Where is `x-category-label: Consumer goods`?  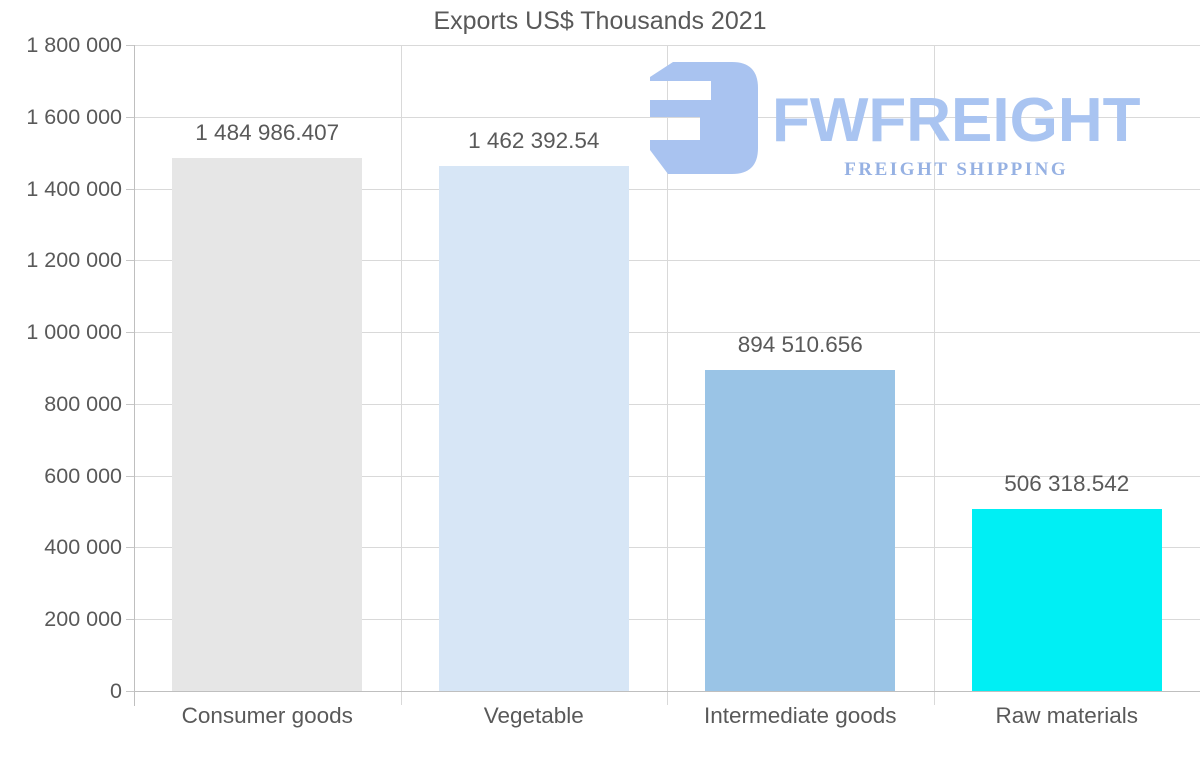
x-category-label: Consumer goods is located at coordinates (267, 715).